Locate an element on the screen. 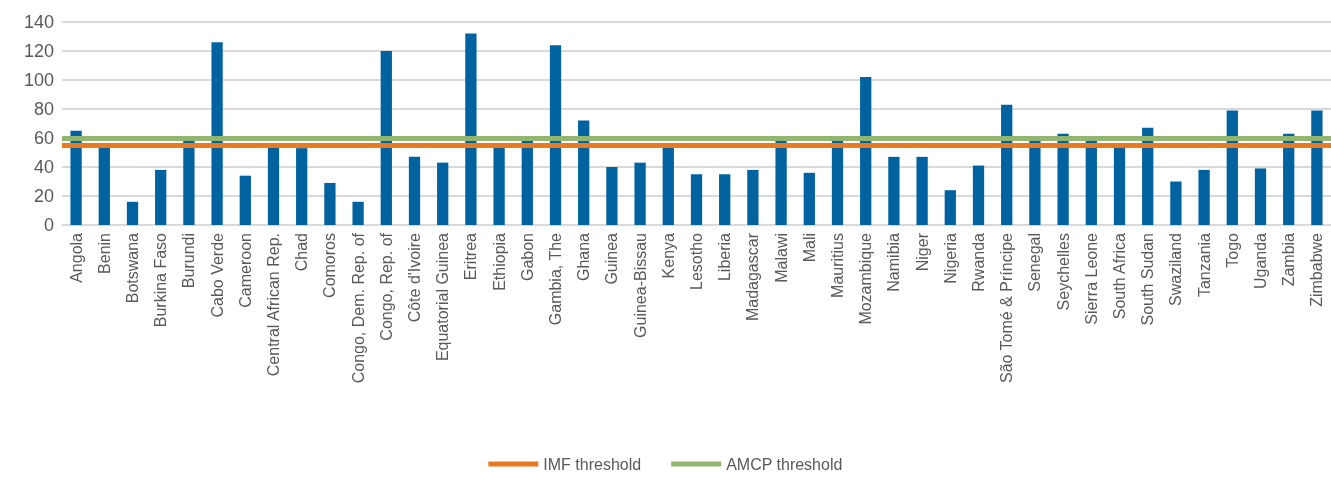 This screenshot has width=1331, height=485. x-tick-label: Gambia, The is located at coordinates (555, 279).